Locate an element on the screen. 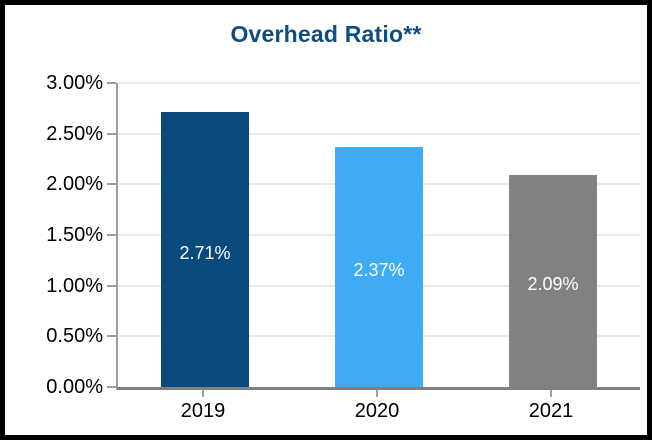  bar-2020: 2.37% is located at coordinates (379, 266).